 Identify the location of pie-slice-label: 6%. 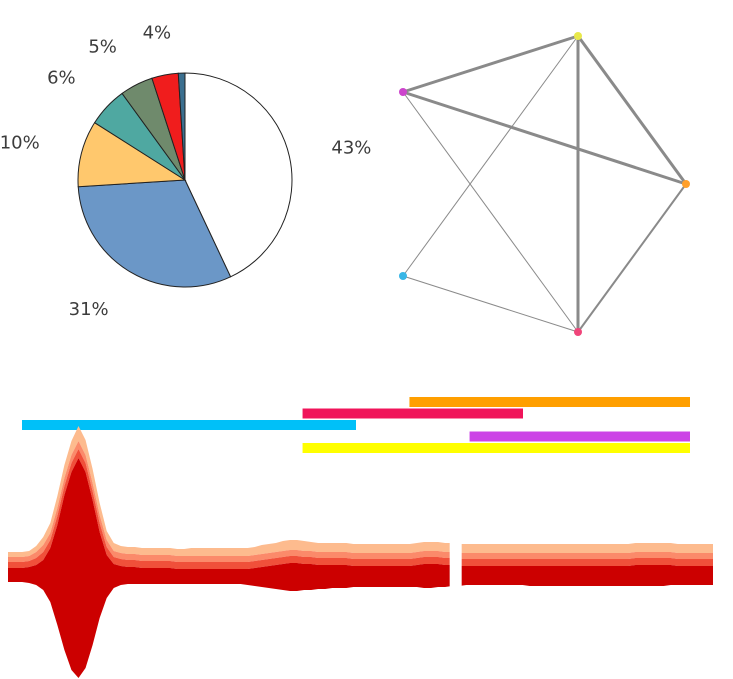
(61, 77).